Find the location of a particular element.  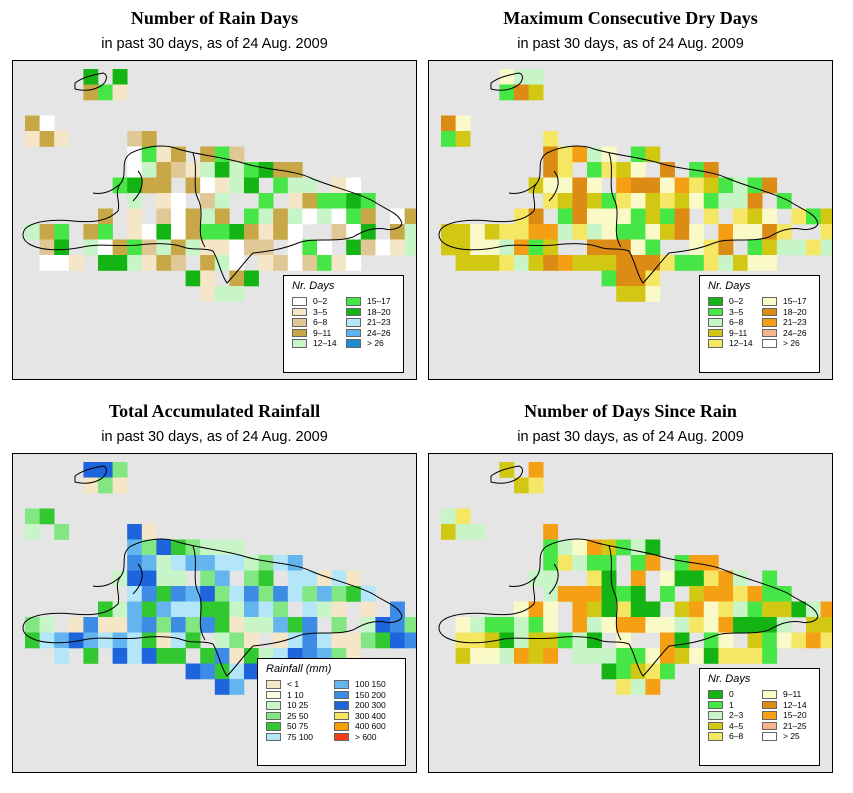

island-outline is located at coordinates (506, 474).